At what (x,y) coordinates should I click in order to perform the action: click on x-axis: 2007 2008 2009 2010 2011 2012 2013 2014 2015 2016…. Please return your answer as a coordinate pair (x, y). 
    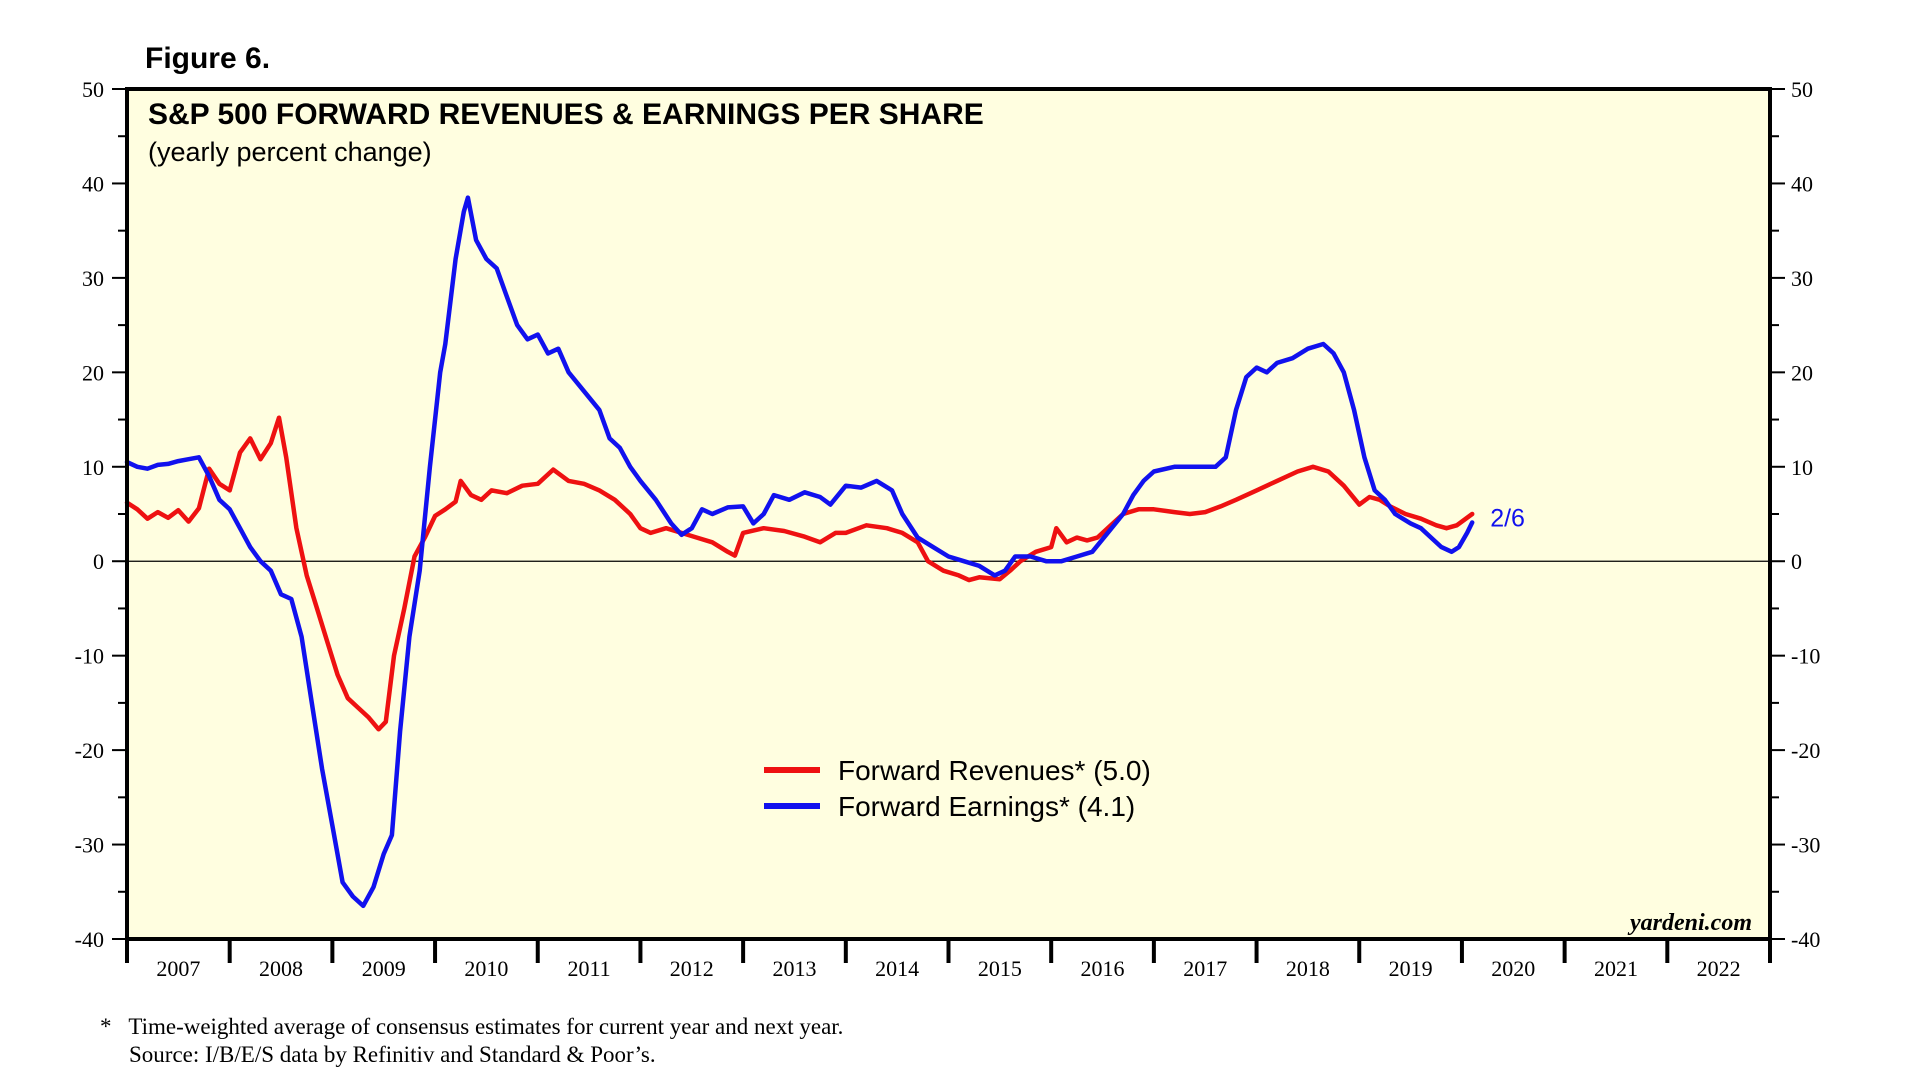
    Looking at the image, I should click on (948, 960).